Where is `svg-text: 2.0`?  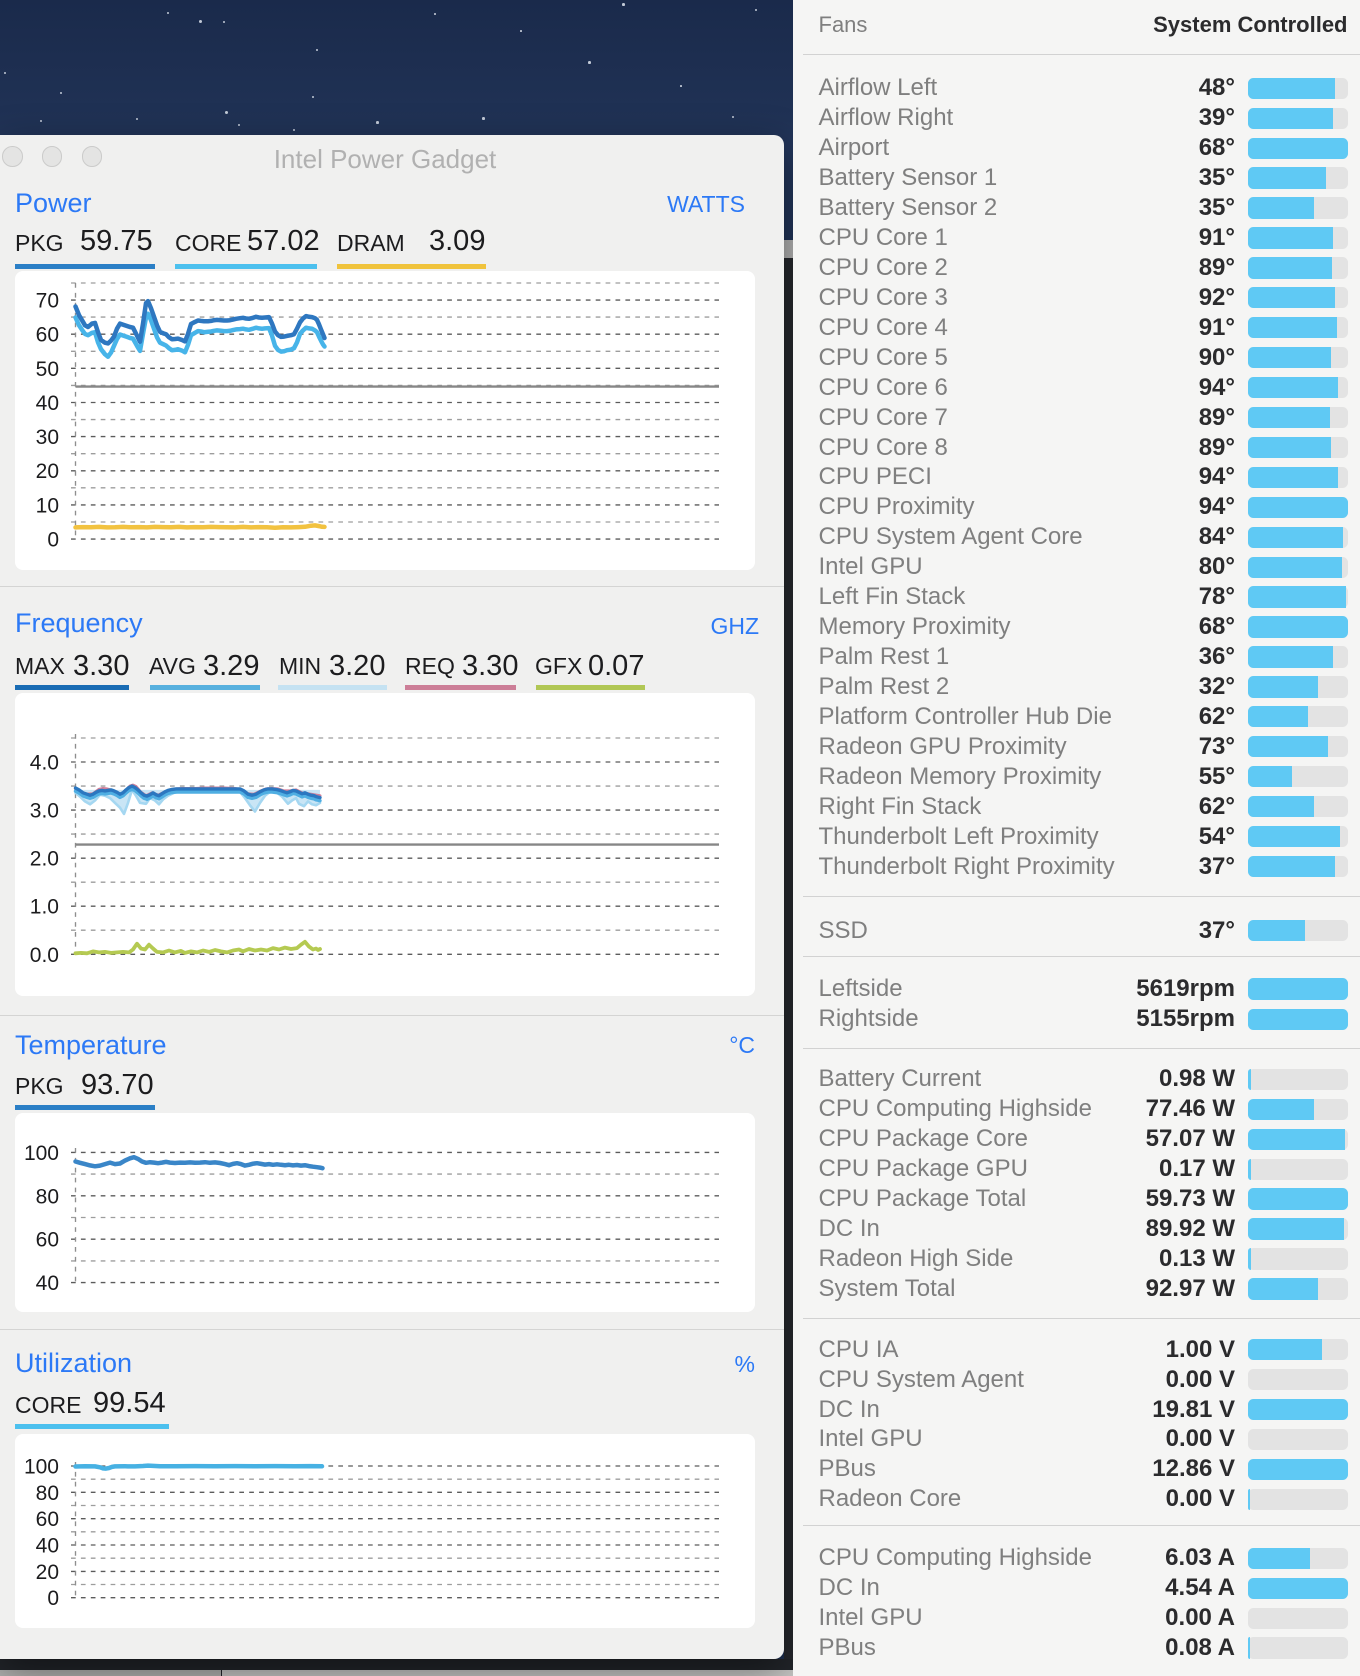 svg-text: 2.0 is located at coordinates (44, 859).